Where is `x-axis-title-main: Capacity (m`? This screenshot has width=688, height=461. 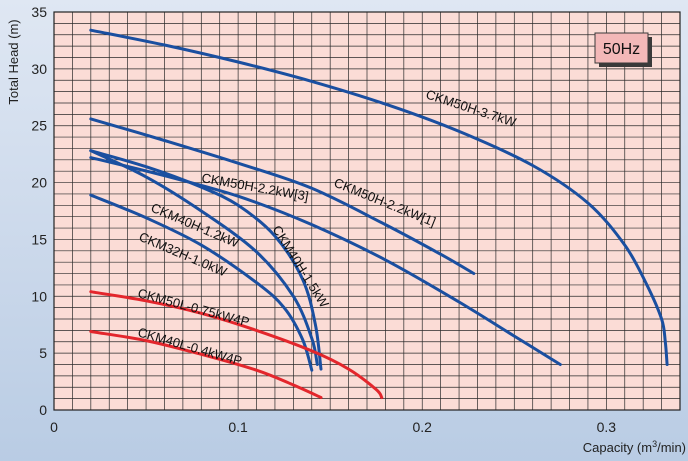
x-axis-title-main: Capacity (m is located at coordinates (617, 447).